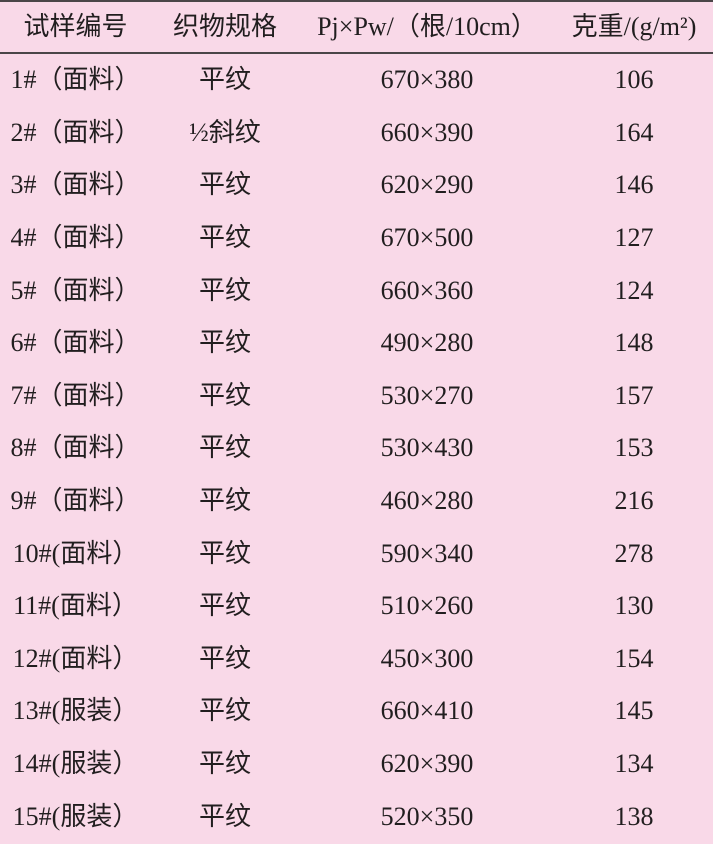 The image size is (713, 844). I want to click on table-row: 8#（面料） 平纹 530×430 153, so click(356, 448).